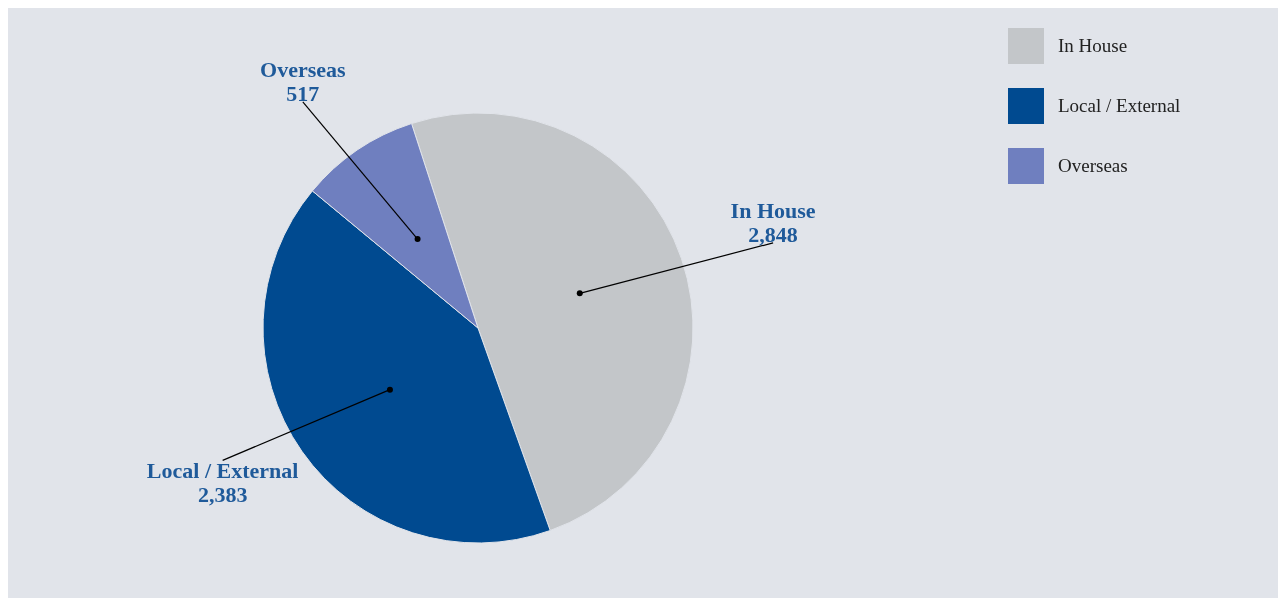 This screenshot has height=607, width=1287. I want to click on slice-label: In House, so click(773, 210).